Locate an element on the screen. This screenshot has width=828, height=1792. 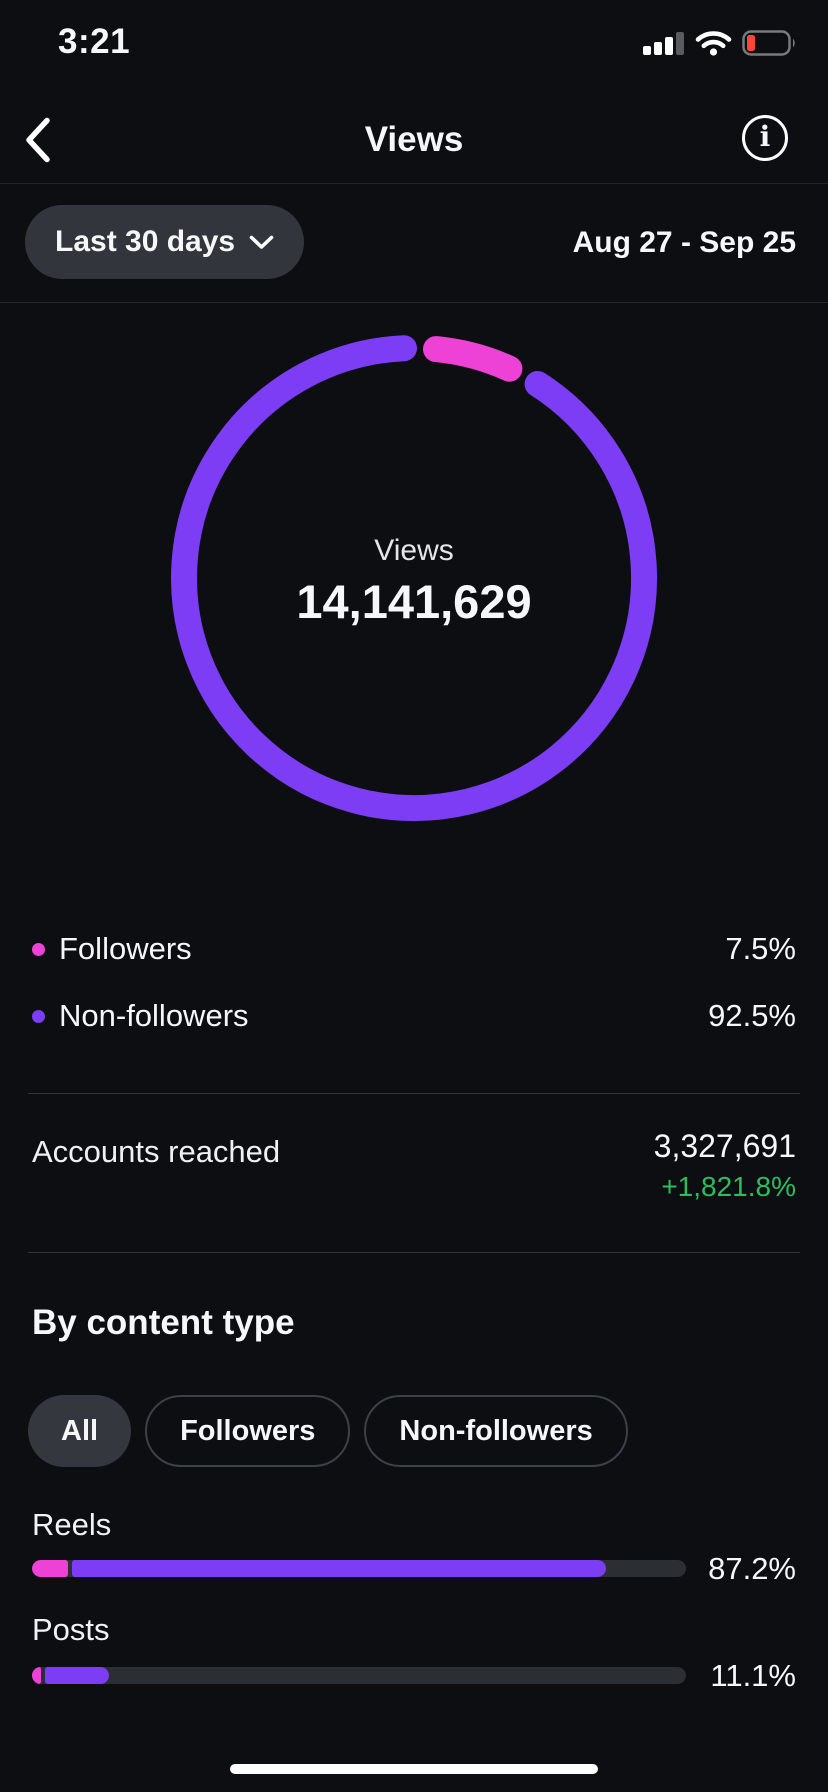
battery-level-low is located at coordinates (751, 43).